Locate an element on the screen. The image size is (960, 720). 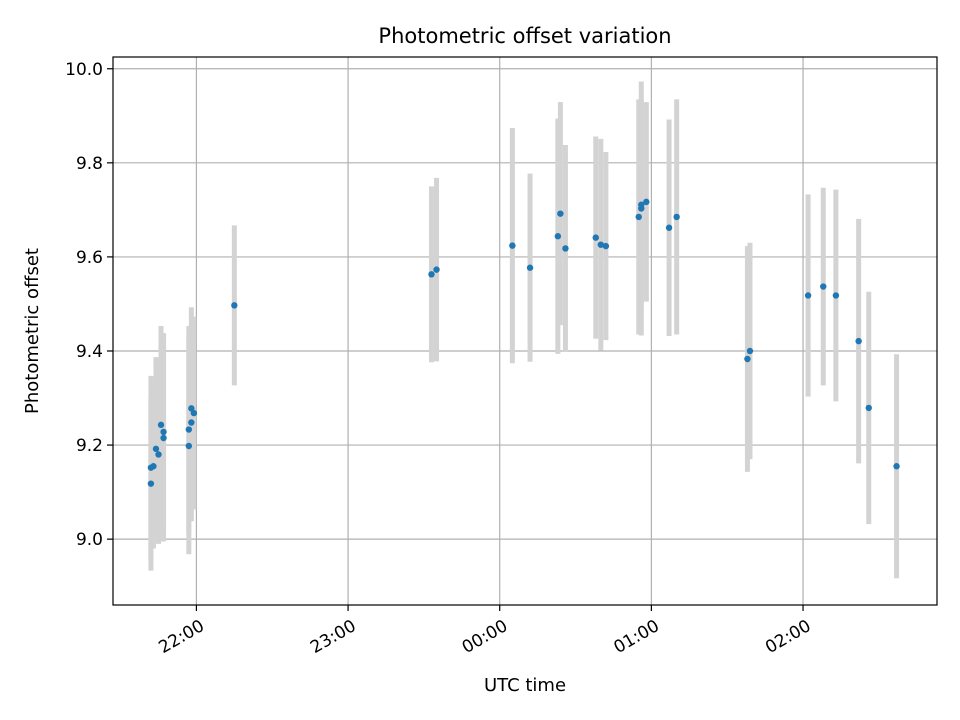
y-tick-label: 9.4 is located at coordinates (89, 352).